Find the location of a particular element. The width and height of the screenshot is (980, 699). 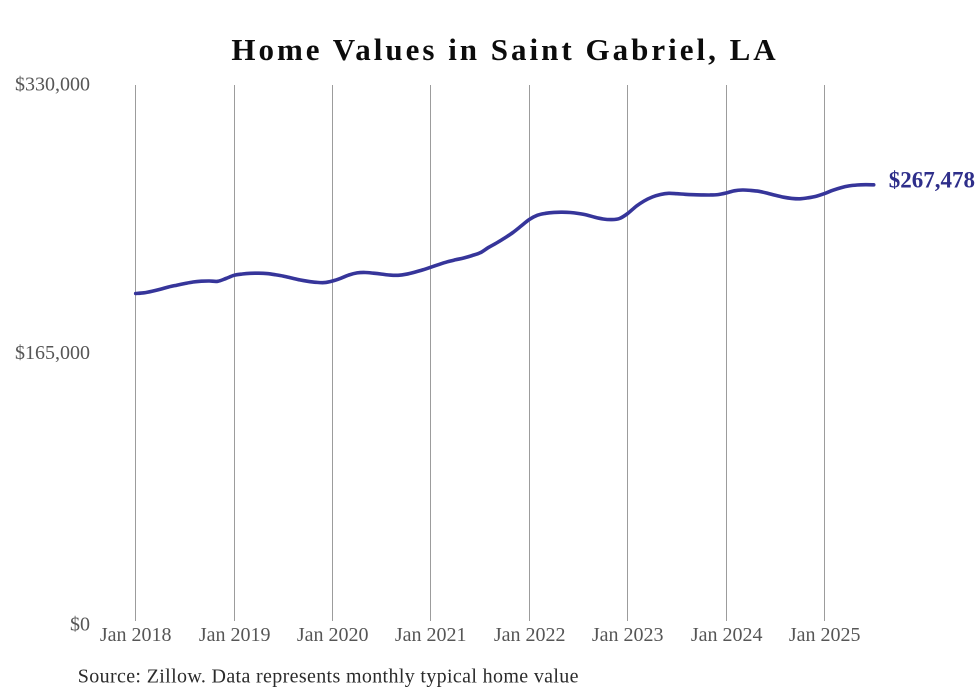

svg-text: Jan 2024 is located at coordinates (727, 635).